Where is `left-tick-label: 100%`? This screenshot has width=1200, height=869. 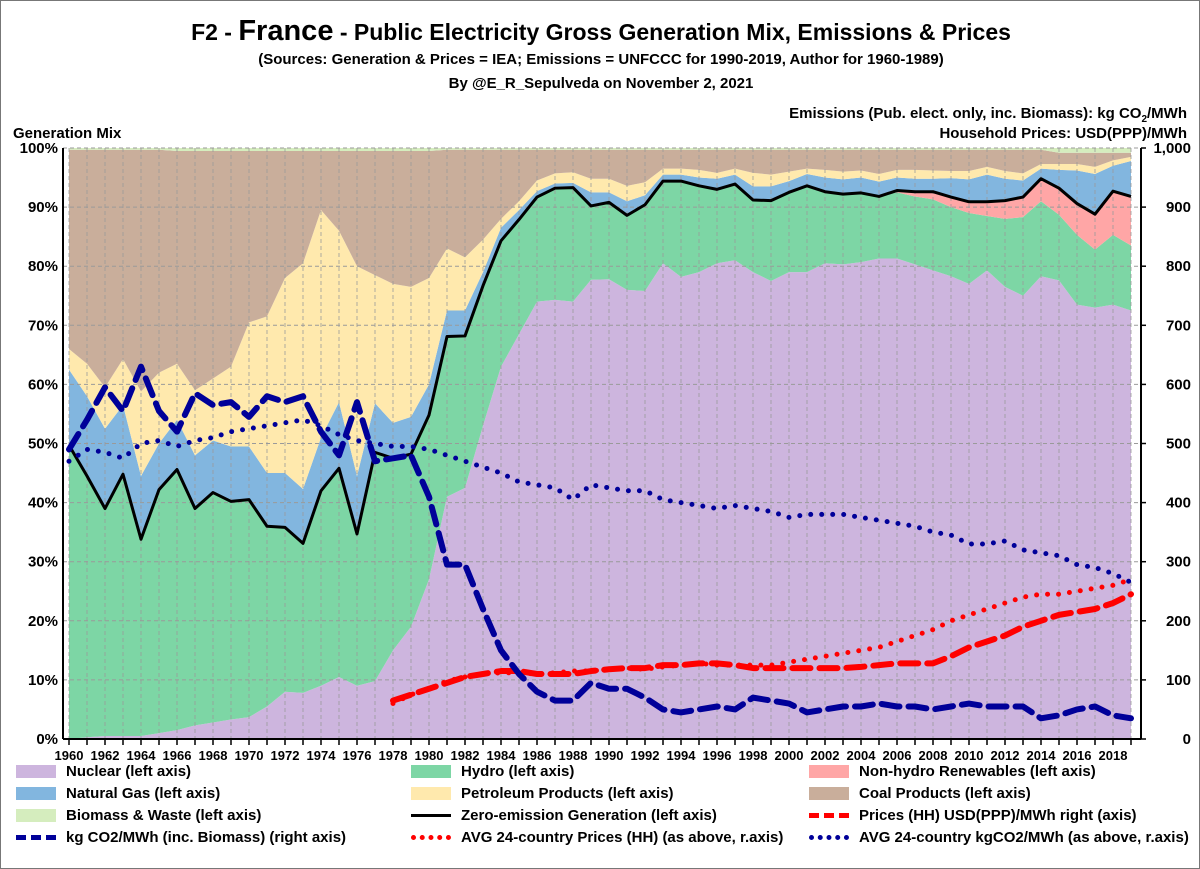
left-tick-label: 100% is located at coordinates (39, 148).